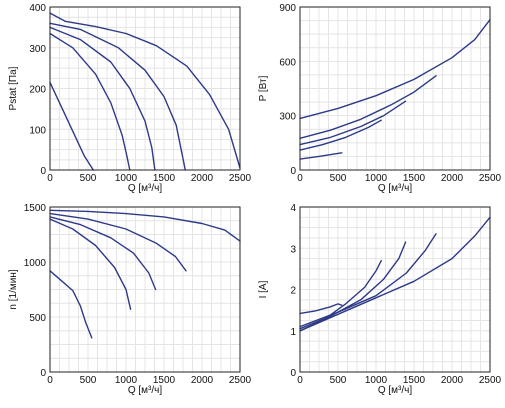 The width and height of the screenshot is (505, 408). I want to click on y-tick-label: 600, so click(287, 62).